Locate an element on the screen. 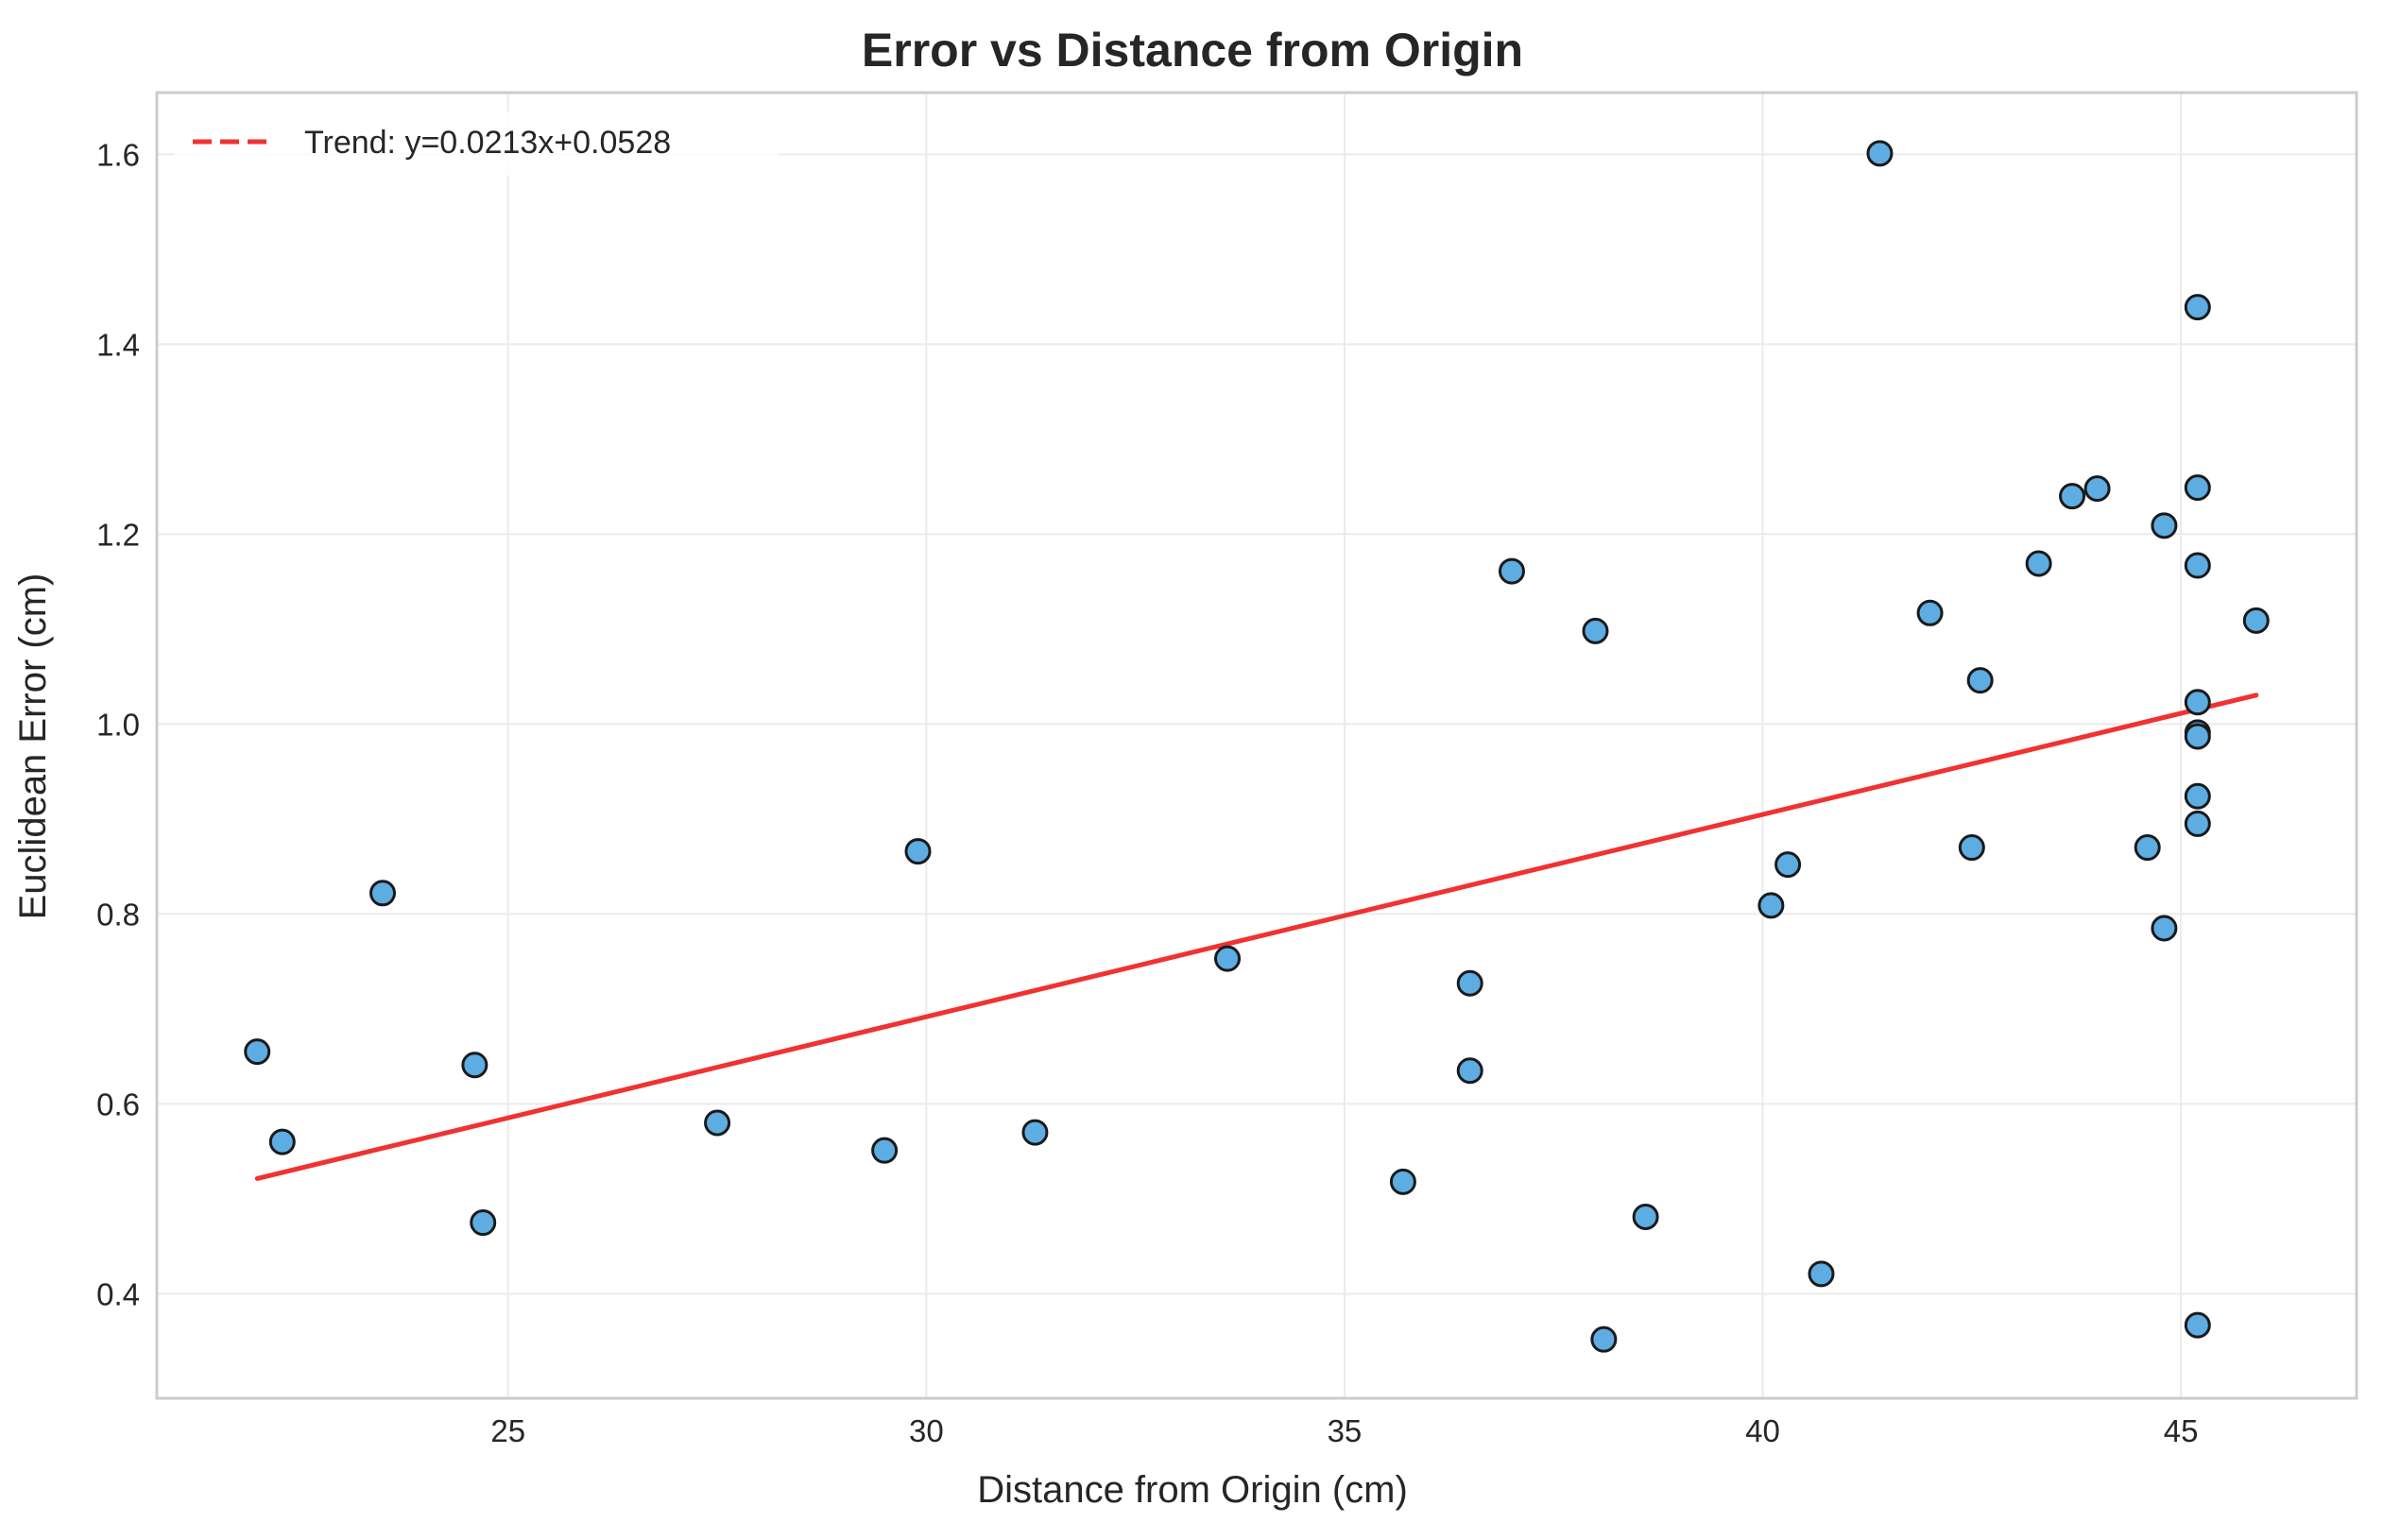 This screenshot has width=2383, height=1540. x-axis-label: Distance from Origin (cm) is located at coordinates (1192, 1490).